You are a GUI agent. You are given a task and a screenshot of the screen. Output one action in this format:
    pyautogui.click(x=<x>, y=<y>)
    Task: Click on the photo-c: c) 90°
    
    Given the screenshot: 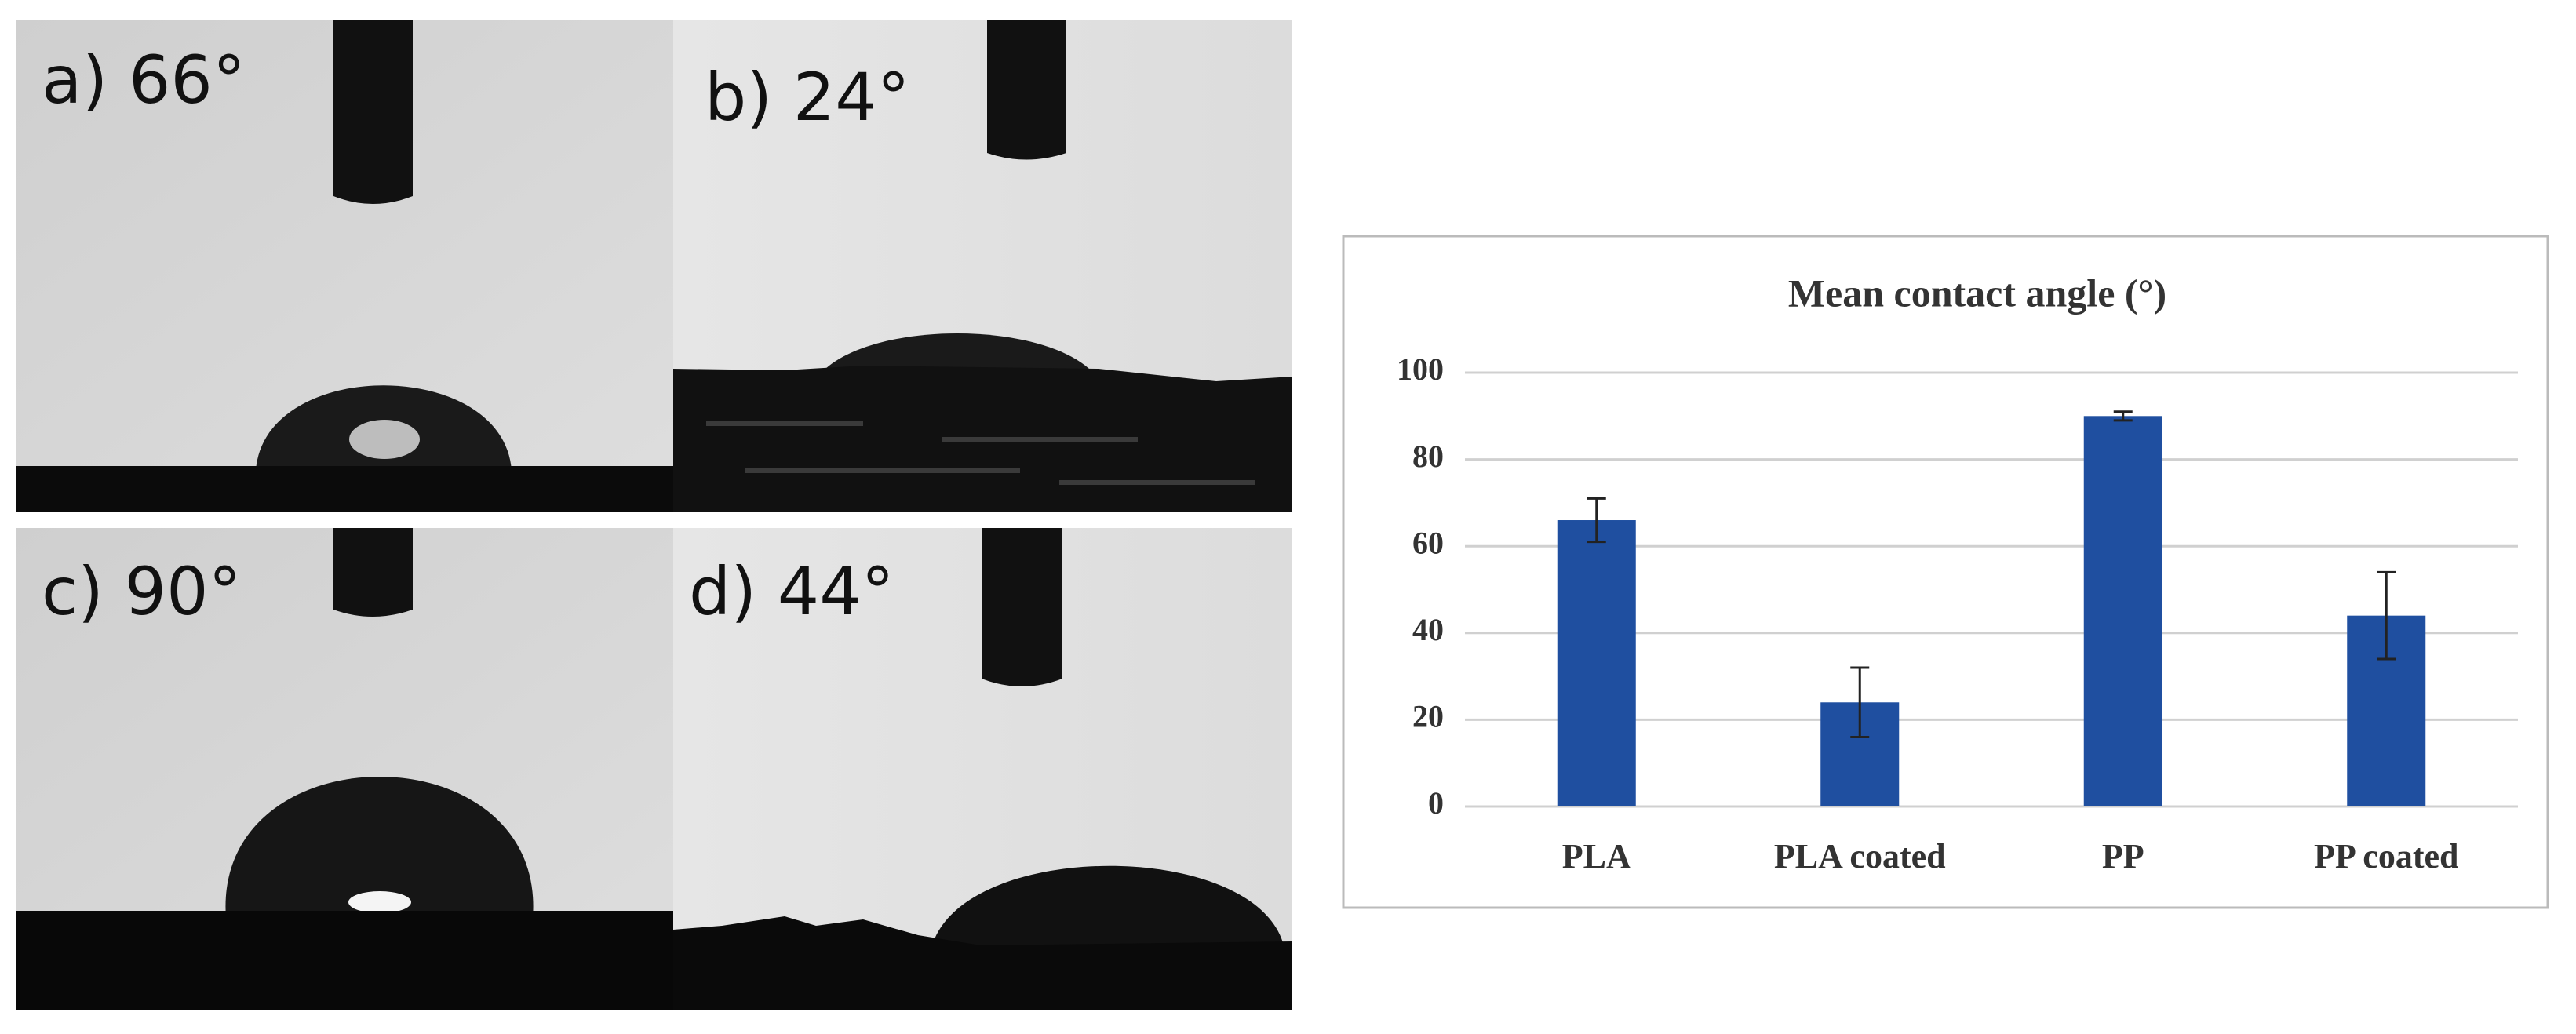 What is the action you would take?
    pyautogui.click(x=344, y=769)
    